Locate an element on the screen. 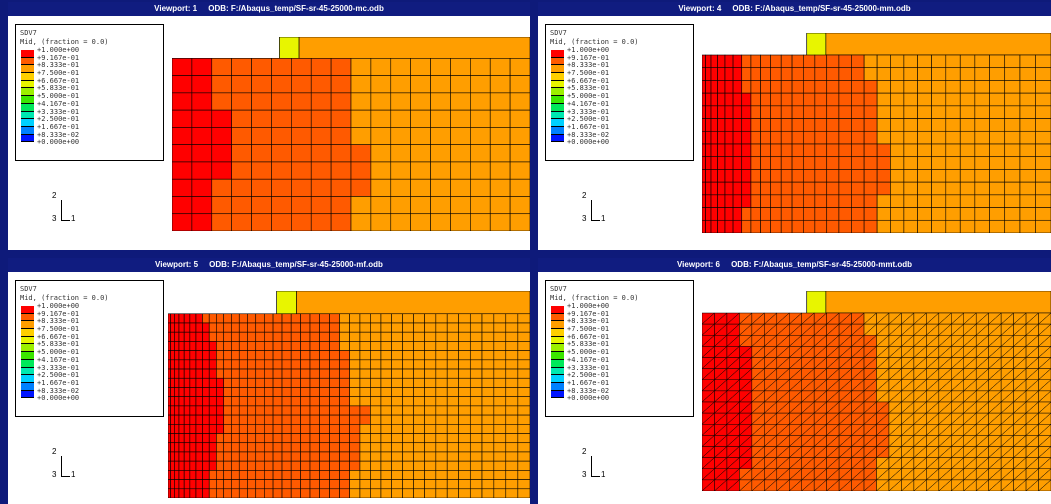 This screenshot has height=504, width=1051. legend-label: +9.167e-01 is located at coordinates (588, 313).